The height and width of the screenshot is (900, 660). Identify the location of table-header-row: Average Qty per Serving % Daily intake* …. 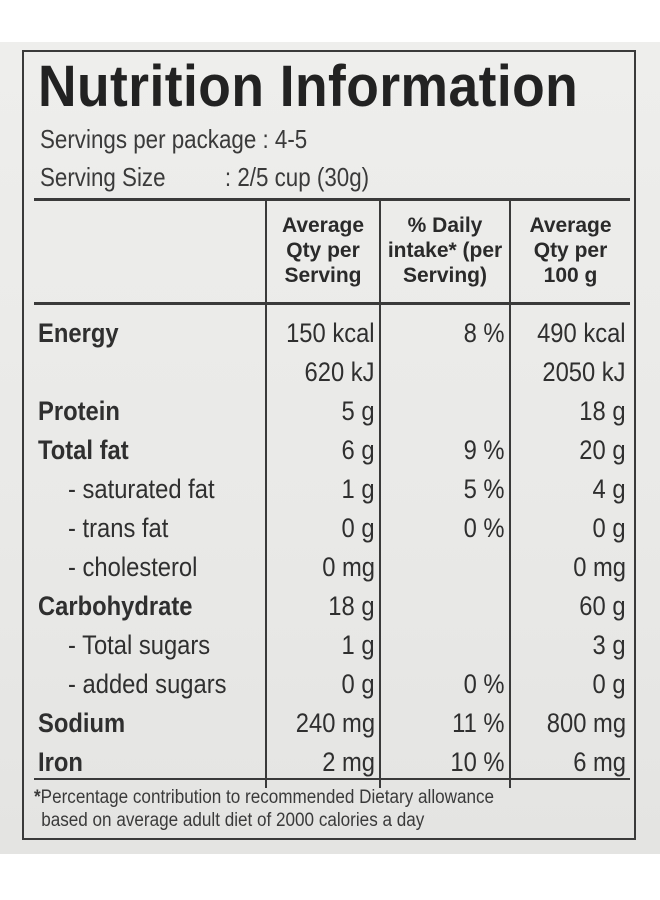
(332, 251).